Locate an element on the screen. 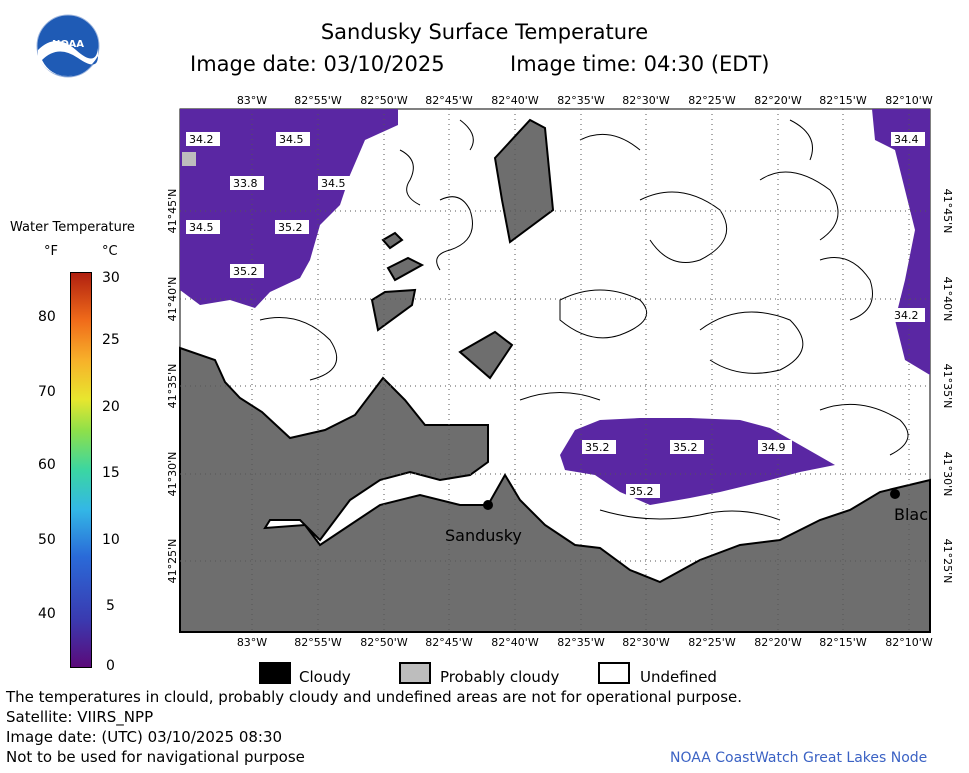 The image size is (969, 773). temp-label: 33.8 is located at coordinates (247, 183).